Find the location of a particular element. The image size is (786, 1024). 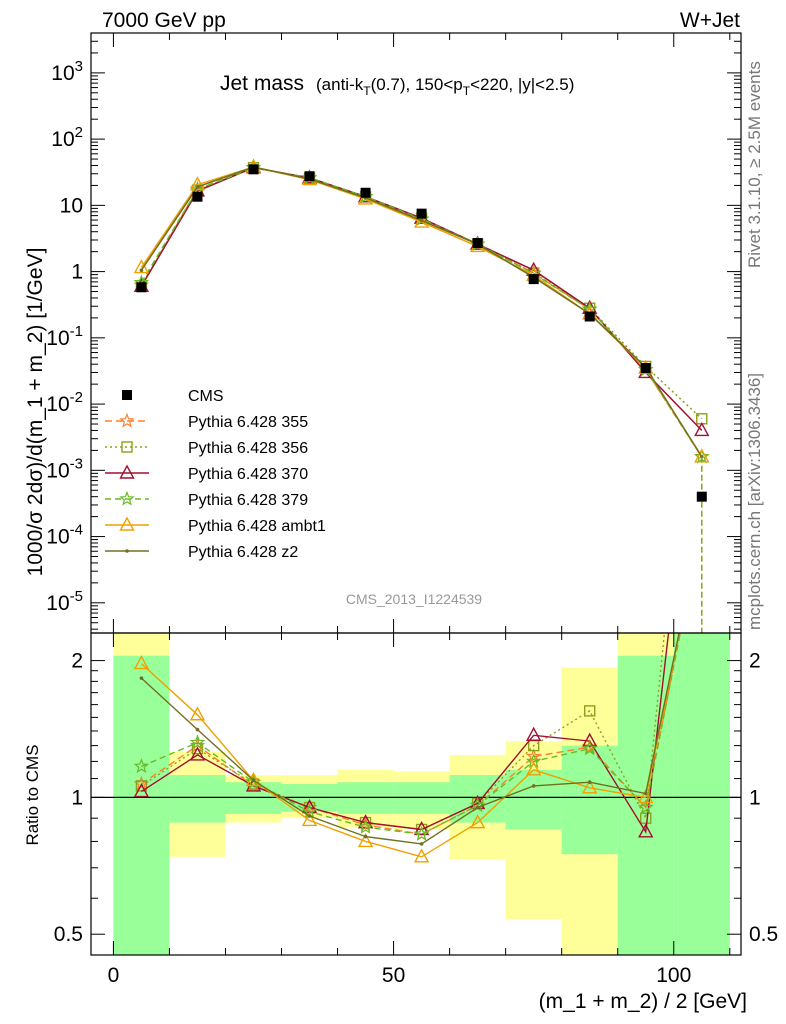

y-tick-label: 10⁻⁴ is located at coordinates (64, 535).